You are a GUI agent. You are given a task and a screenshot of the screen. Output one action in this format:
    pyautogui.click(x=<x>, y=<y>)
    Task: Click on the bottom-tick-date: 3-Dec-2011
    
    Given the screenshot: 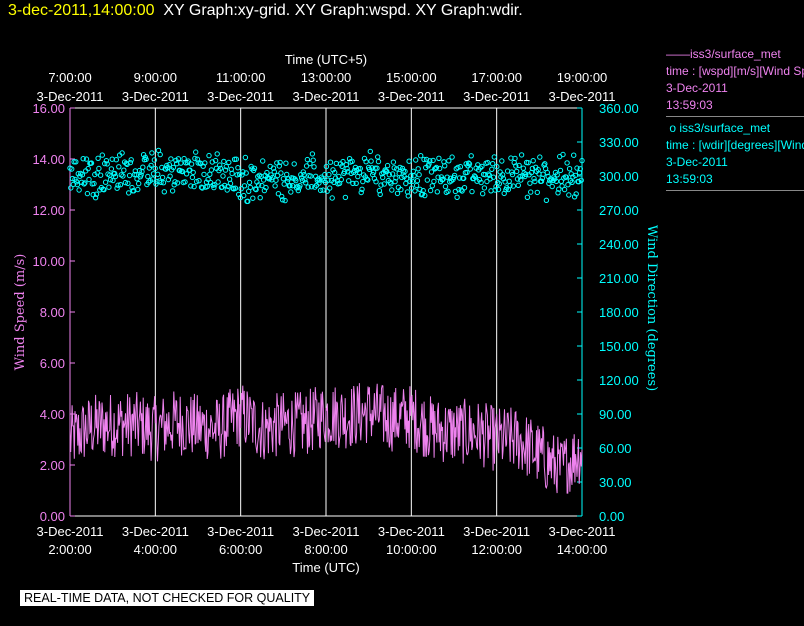 What is the action you would take?
    pyautogui.click(x=496, y=531)
    